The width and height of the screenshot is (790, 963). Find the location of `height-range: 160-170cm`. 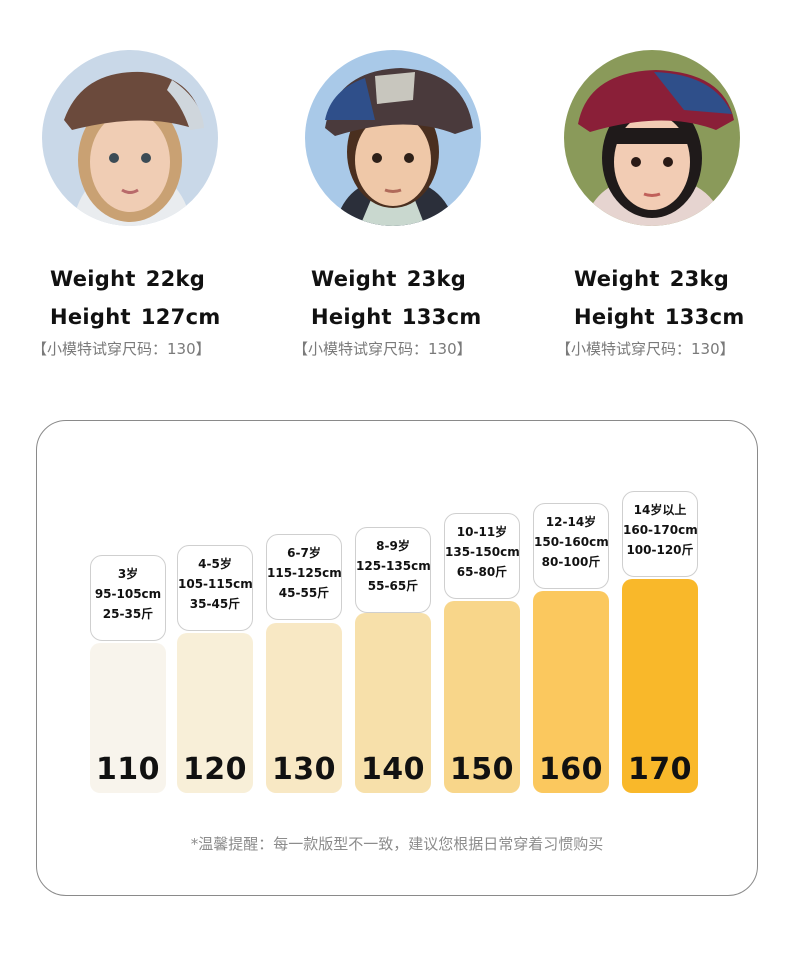

height-range: 160-170cm is located at coordinates (660, 530).